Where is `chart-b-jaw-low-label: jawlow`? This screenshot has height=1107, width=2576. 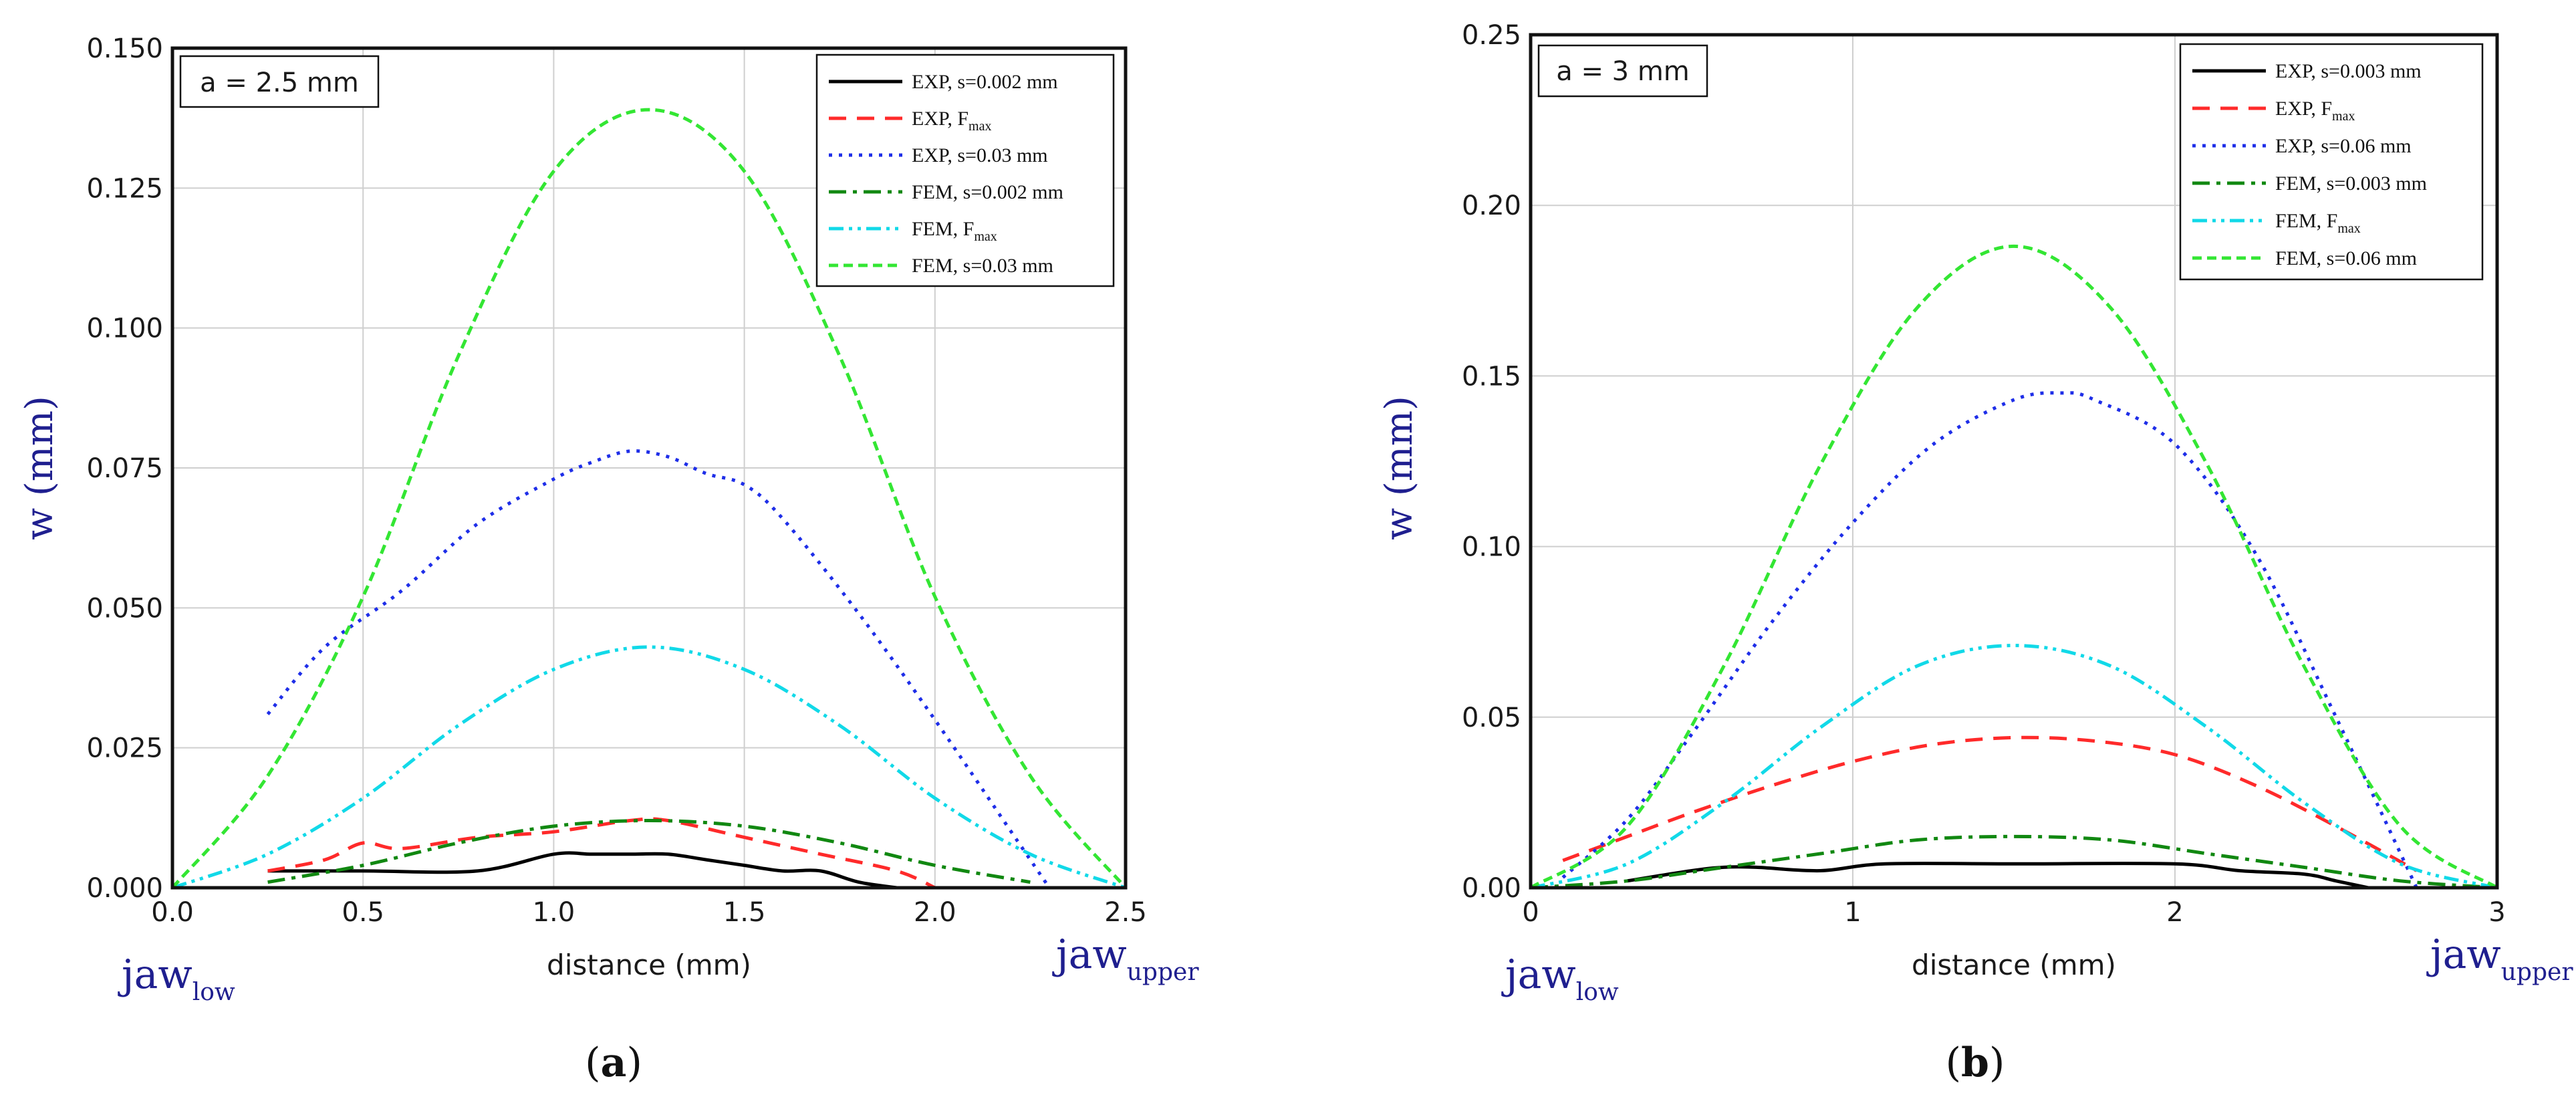 chart-b-jaw-low-label: jawlow is located at coordinates (1560, 978).